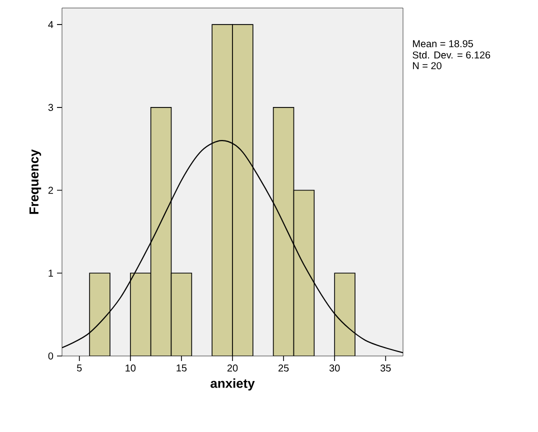 Image resolution: width=538 pixels, height=432 pixels. I want to click on x-tick-label: 30, so click(334, 368).